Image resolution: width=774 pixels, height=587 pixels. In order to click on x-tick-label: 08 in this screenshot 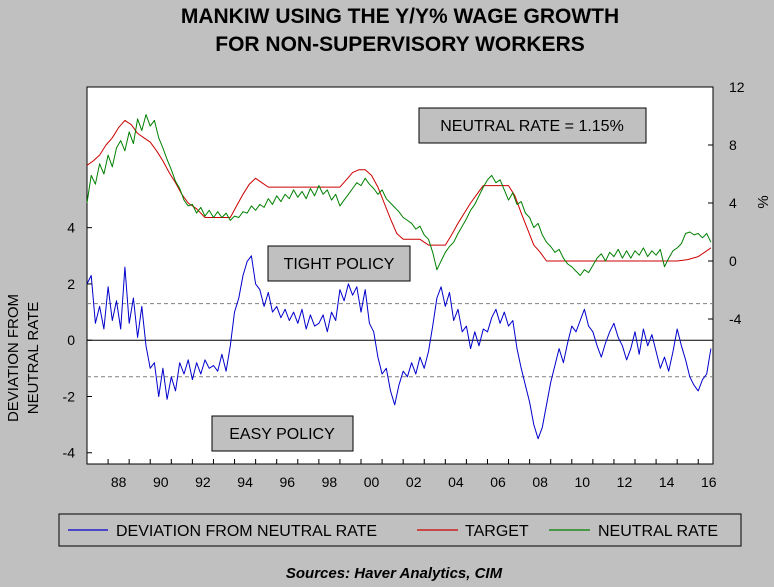, I will do `click(540, 482)`.